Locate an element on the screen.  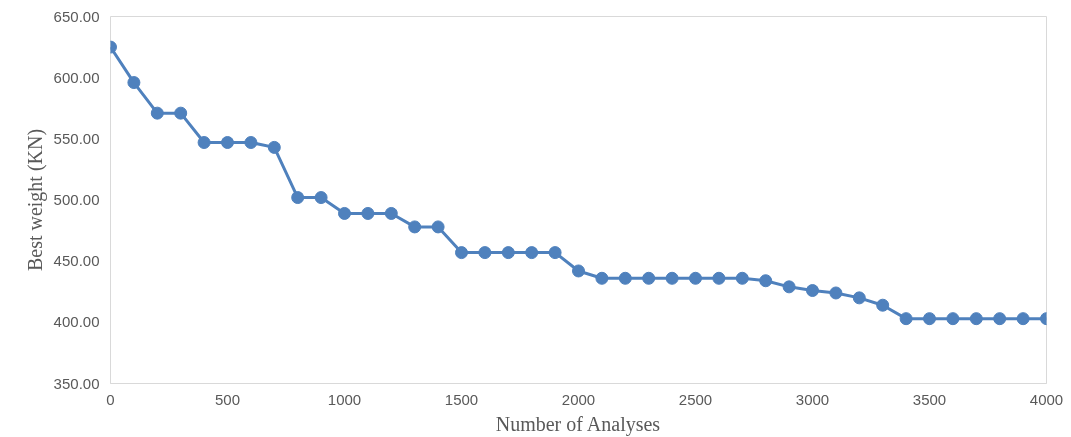
x-tick-label: 1000 is located at coordinates (344, 399).